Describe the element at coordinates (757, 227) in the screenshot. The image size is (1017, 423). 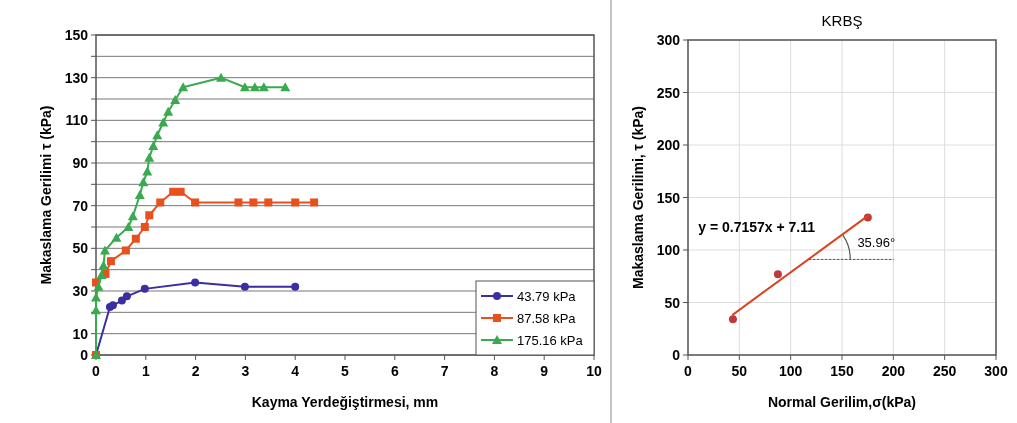
I see `annotation: y = 0.7157x + 7.11` at that location.